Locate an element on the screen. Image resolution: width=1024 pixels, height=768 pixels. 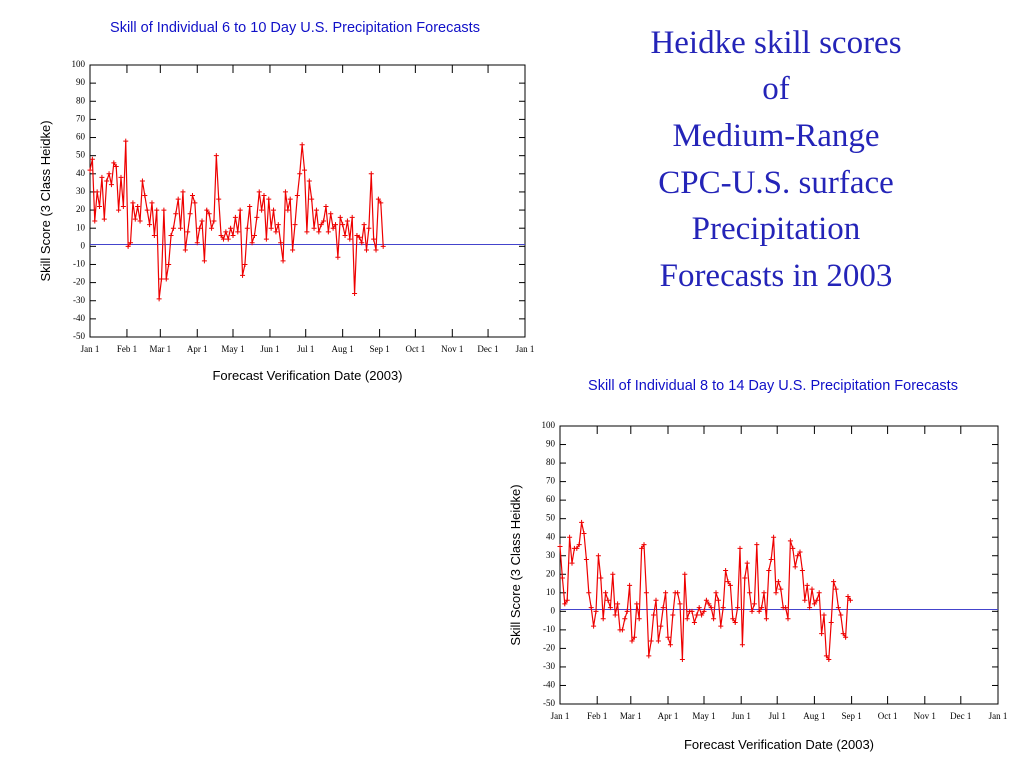
y-tick-label: 0 is located at coordinates (553, 610).